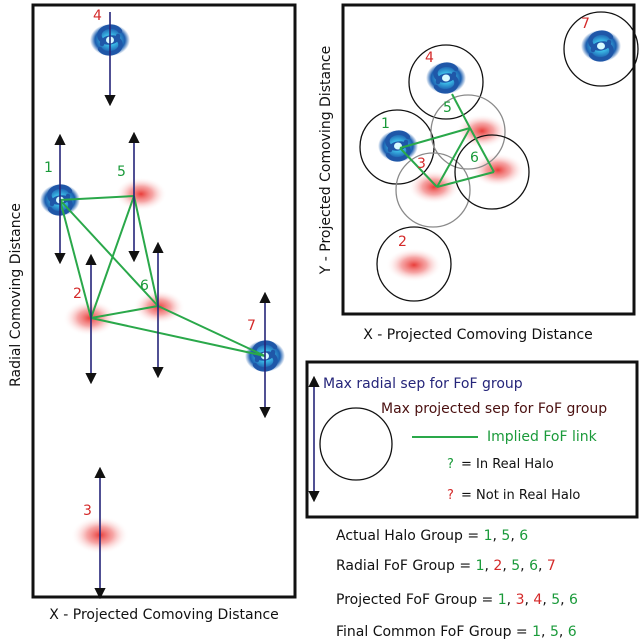 The image size is (640, 644). Describe the element at coordinates (251, 326) in the screenshot. I see `label-7: 7` at that location.